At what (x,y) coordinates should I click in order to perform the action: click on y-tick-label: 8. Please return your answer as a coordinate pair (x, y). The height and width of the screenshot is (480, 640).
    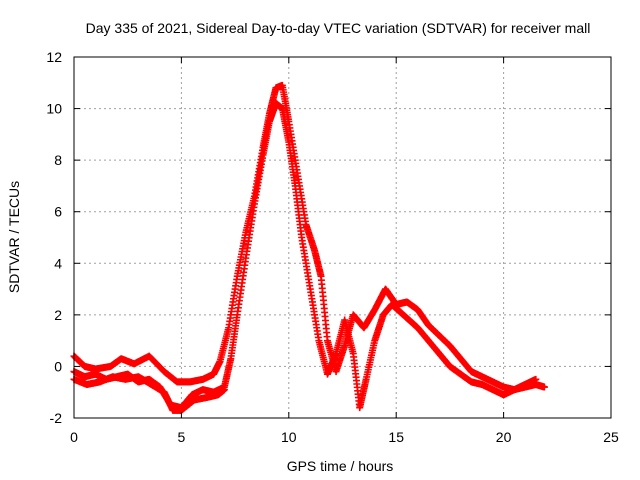
    Looking at the image, I should click on (58, 160).